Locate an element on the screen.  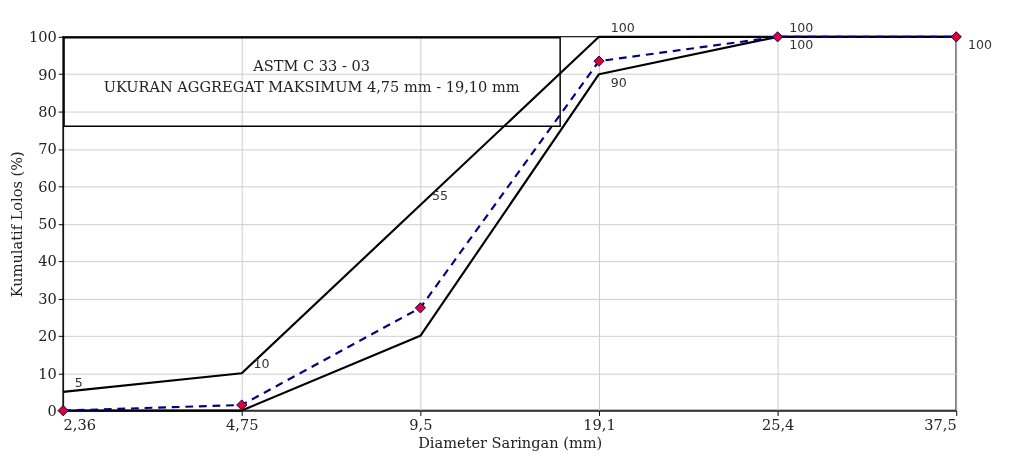
y-tick-label: 50 is located at coordinates (47, 224).